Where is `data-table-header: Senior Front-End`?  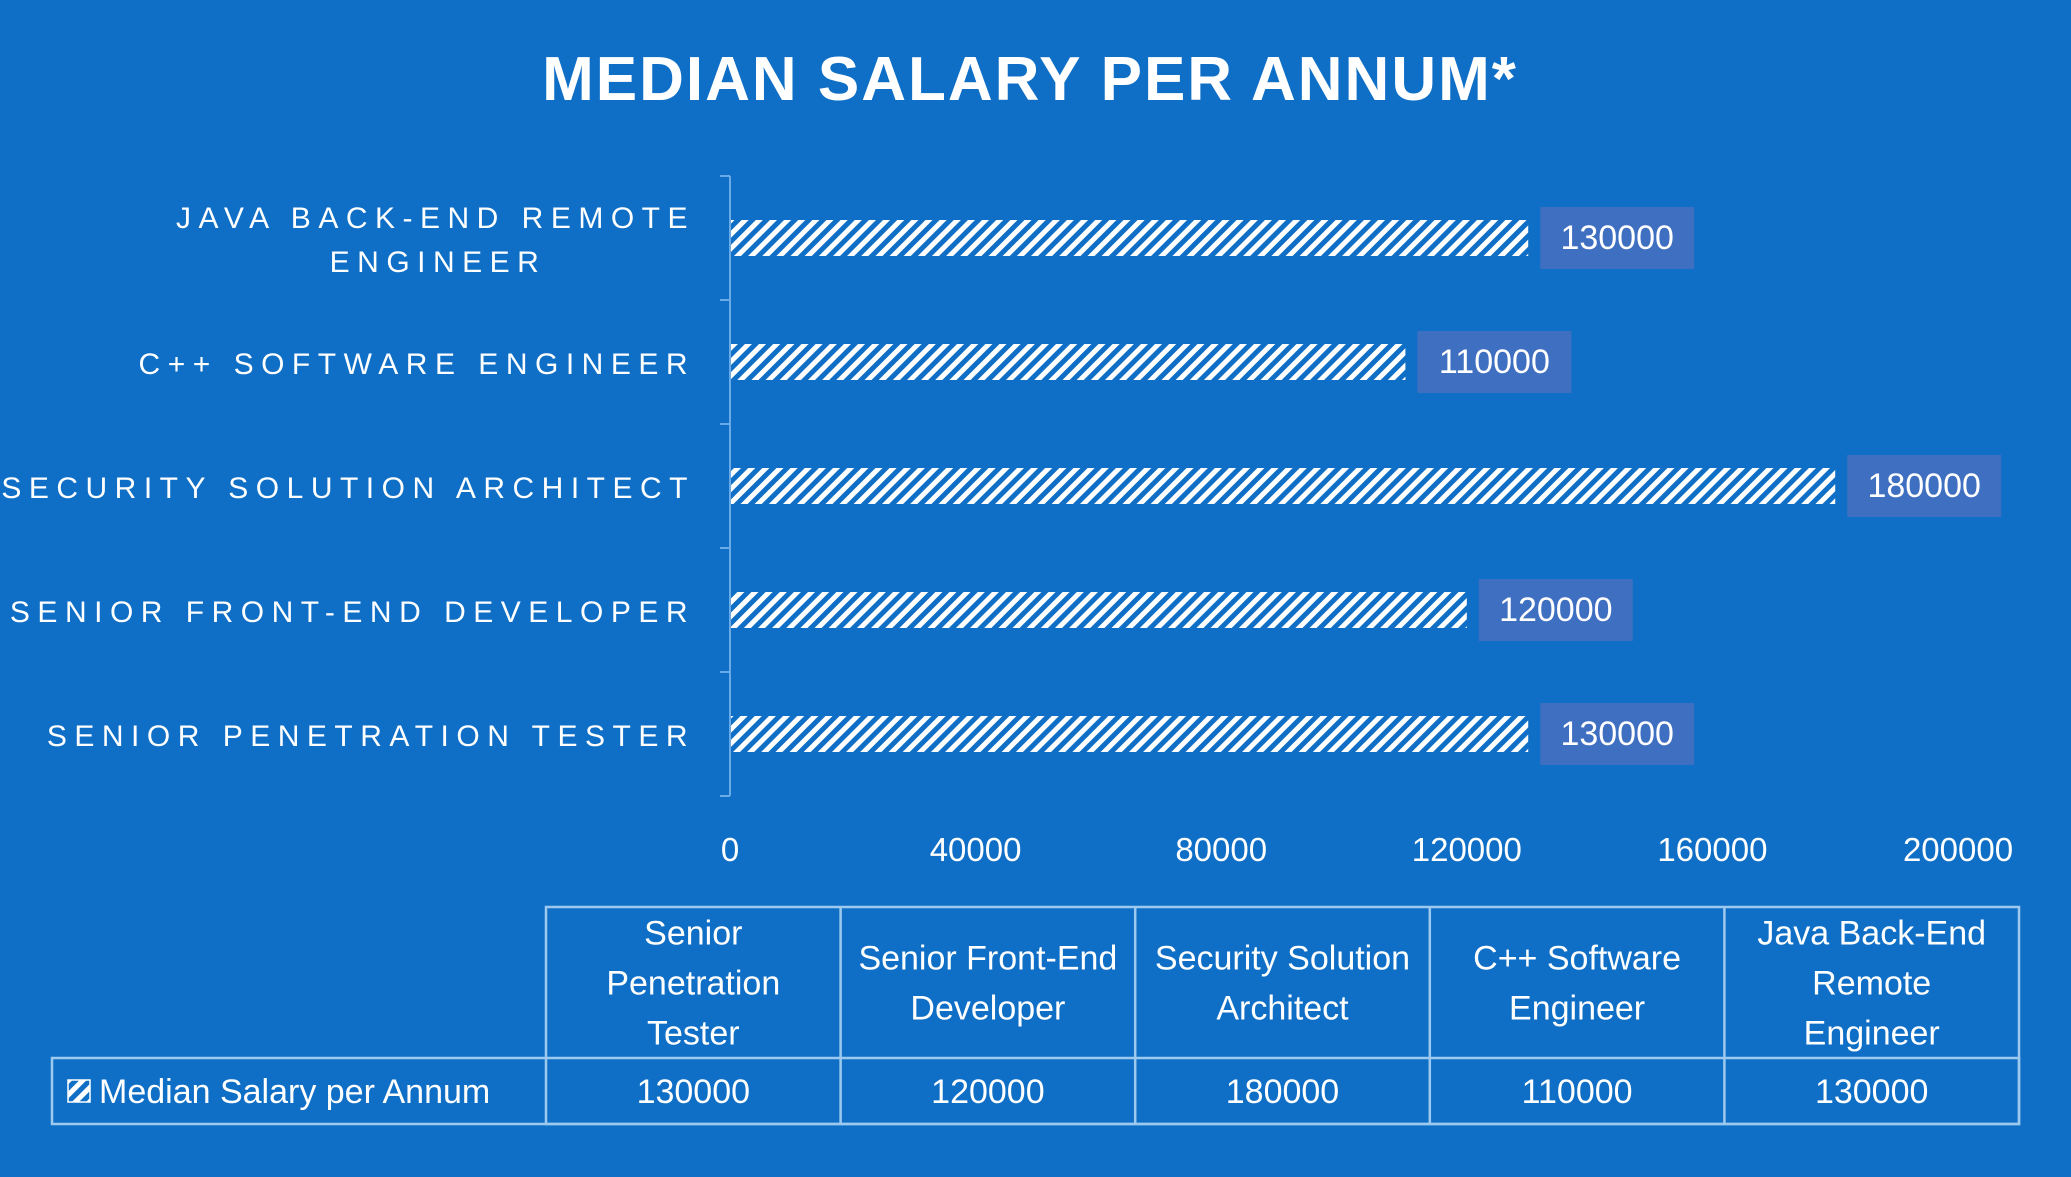 data-table-header: Senior Front-End is located at coordinates (987, 959).